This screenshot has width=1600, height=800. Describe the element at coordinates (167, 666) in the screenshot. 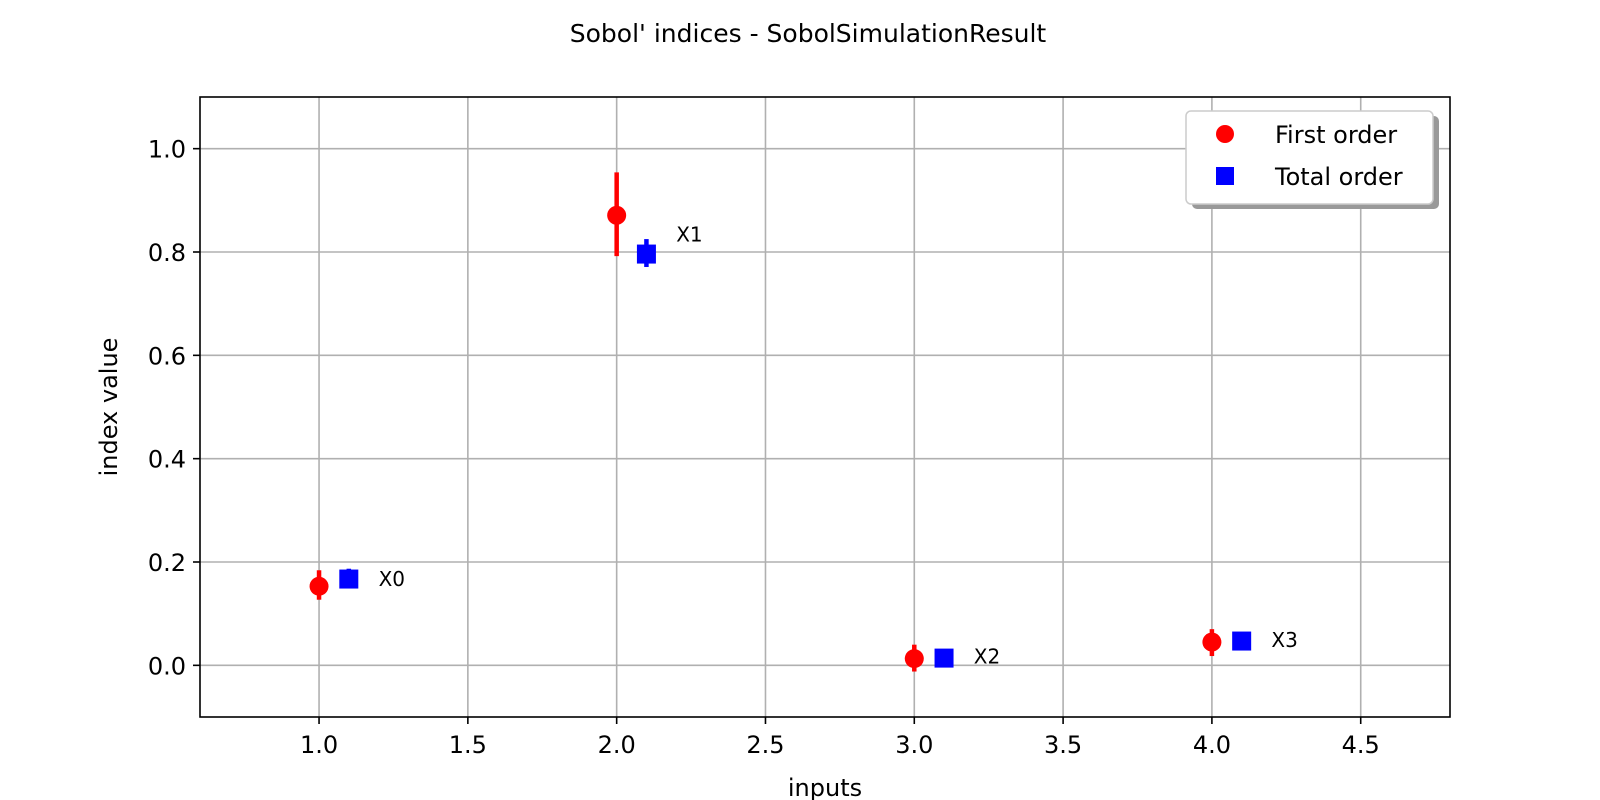

I see `y-tick-label: 0.0` at that location.